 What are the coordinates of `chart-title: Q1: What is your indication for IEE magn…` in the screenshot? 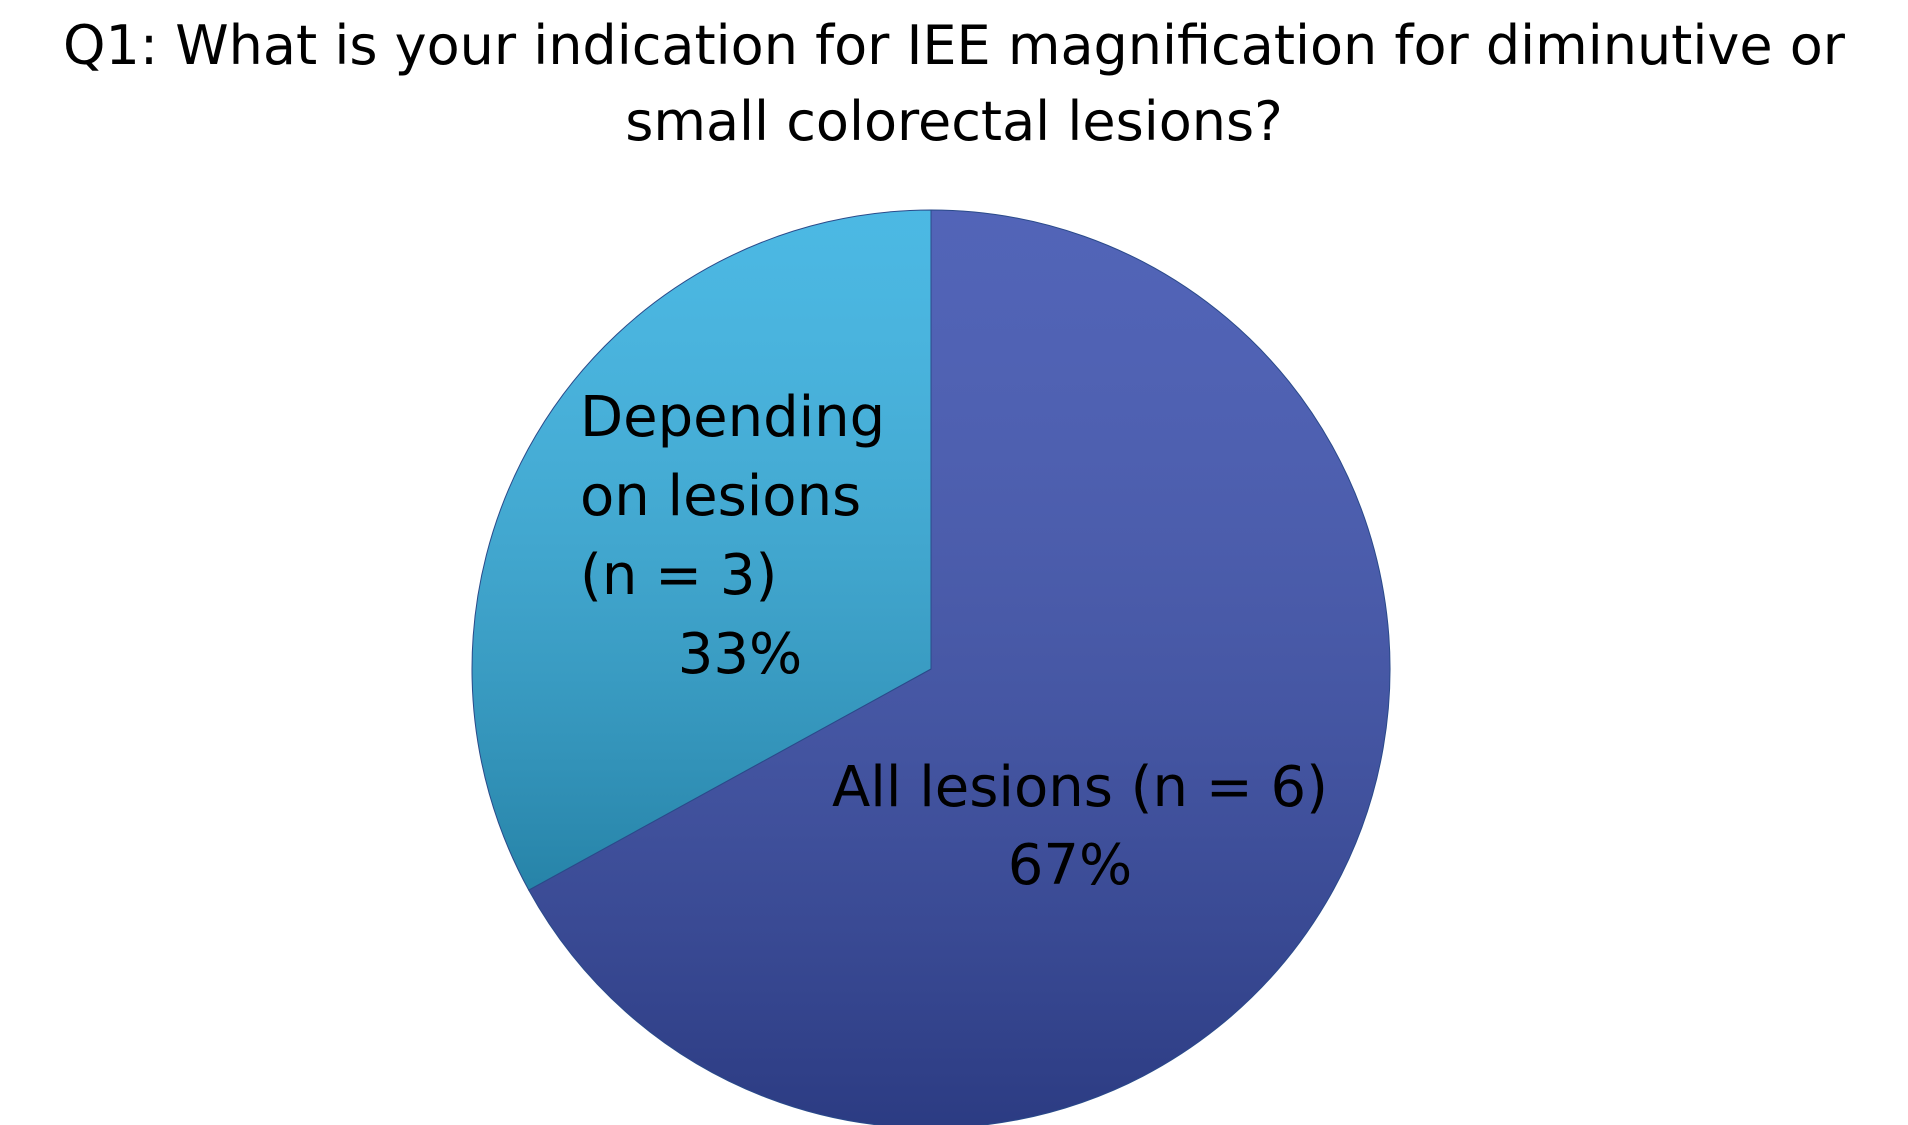 It's located at (954, 83).